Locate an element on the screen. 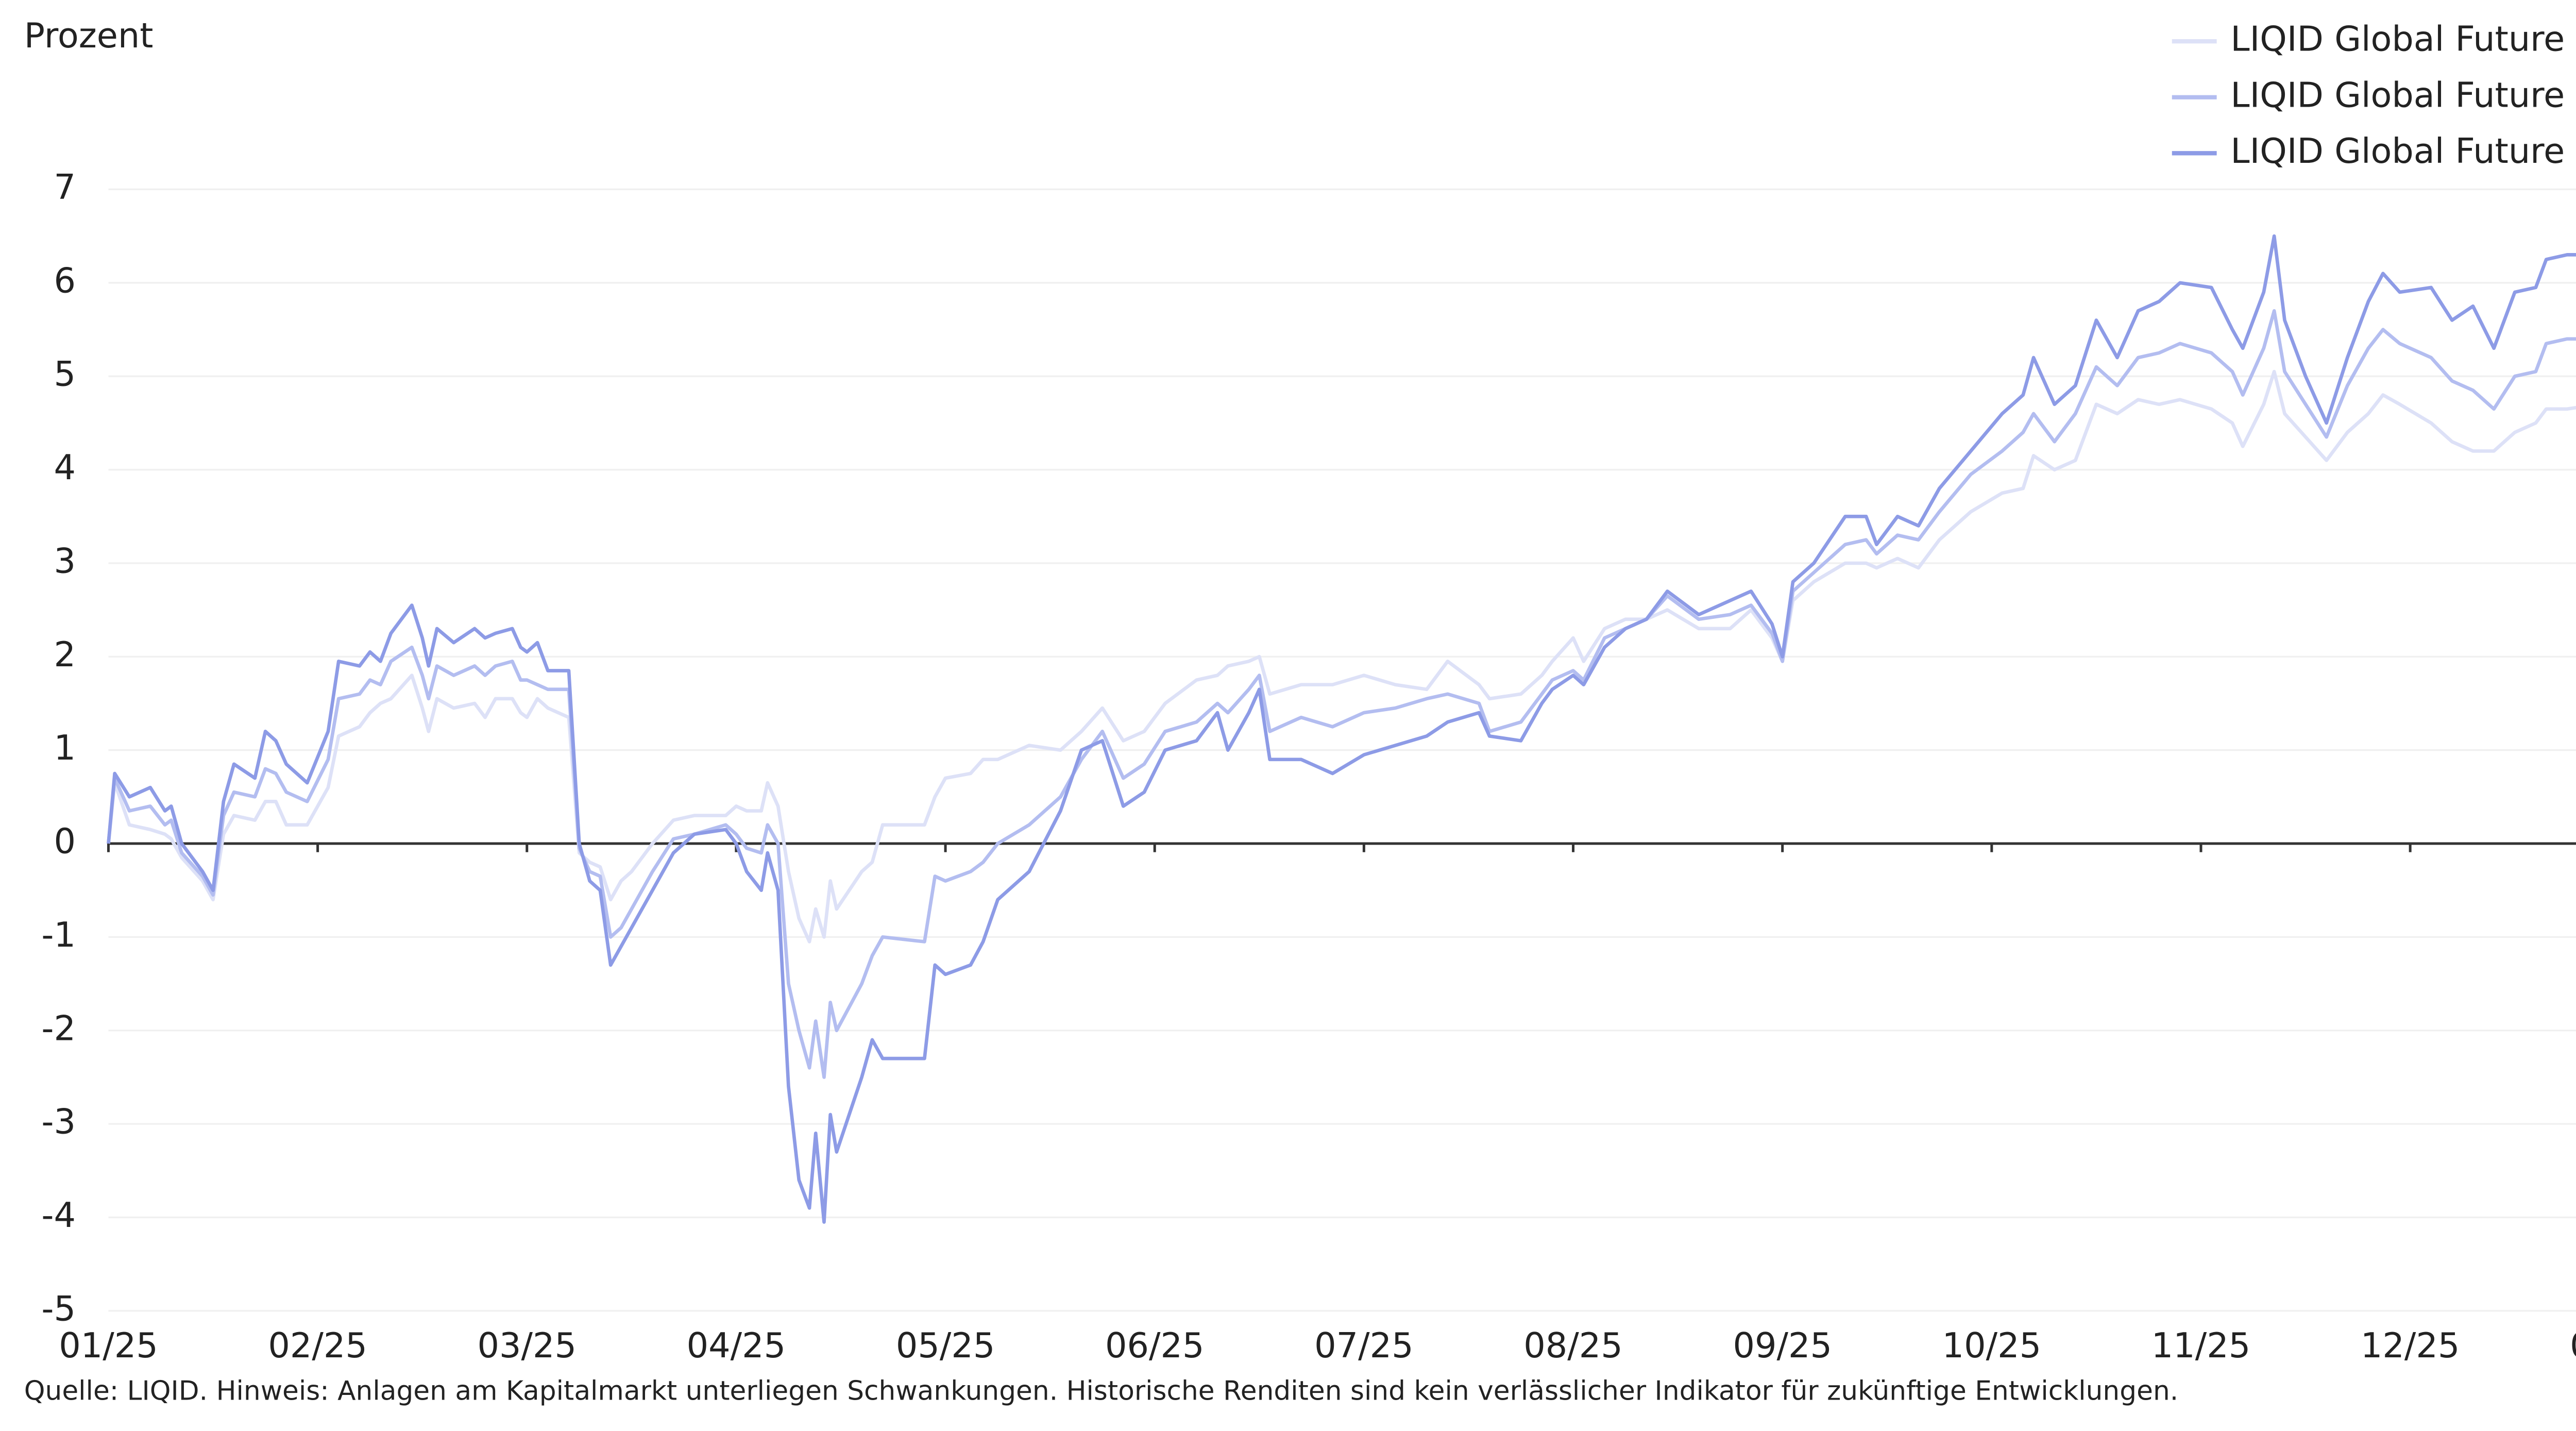  x-tick-label: 01/25 is located at coordinates (108, 1345).